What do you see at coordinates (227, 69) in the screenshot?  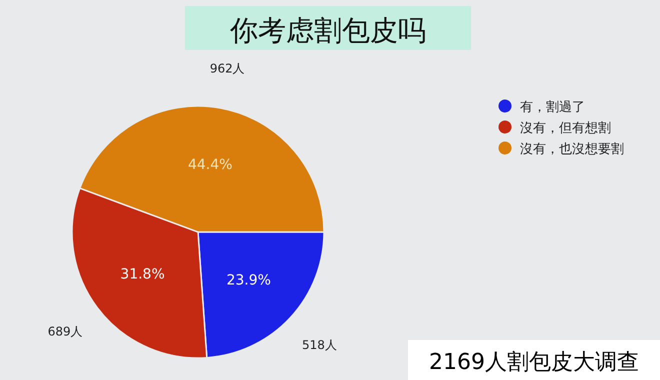 I see `data-label: 962人` at bounding box center [227, 69].